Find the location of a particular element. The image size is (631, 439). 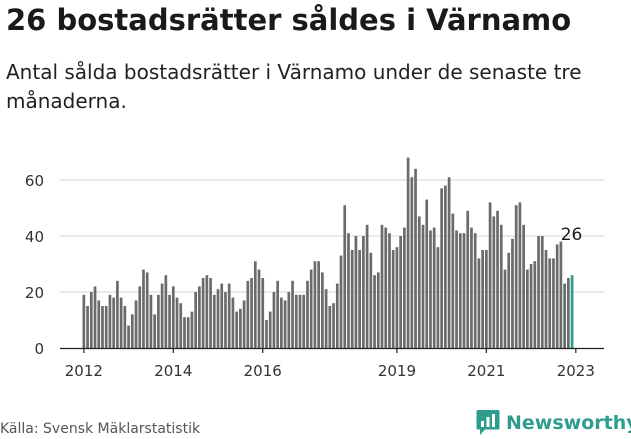

y-tick-label: 60 is located at coordinates (34, 181).